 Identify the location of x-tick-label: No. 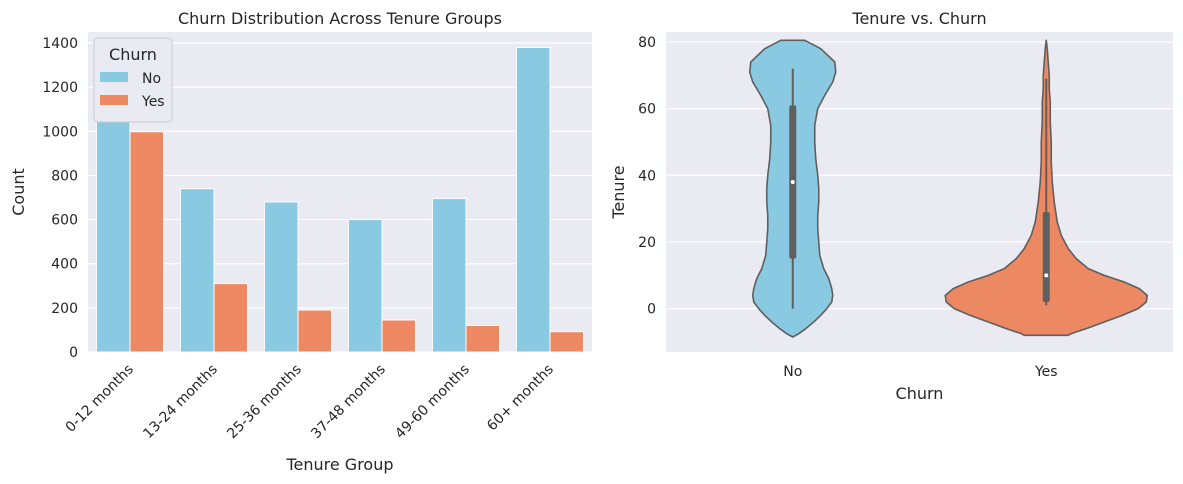
(792, 372).